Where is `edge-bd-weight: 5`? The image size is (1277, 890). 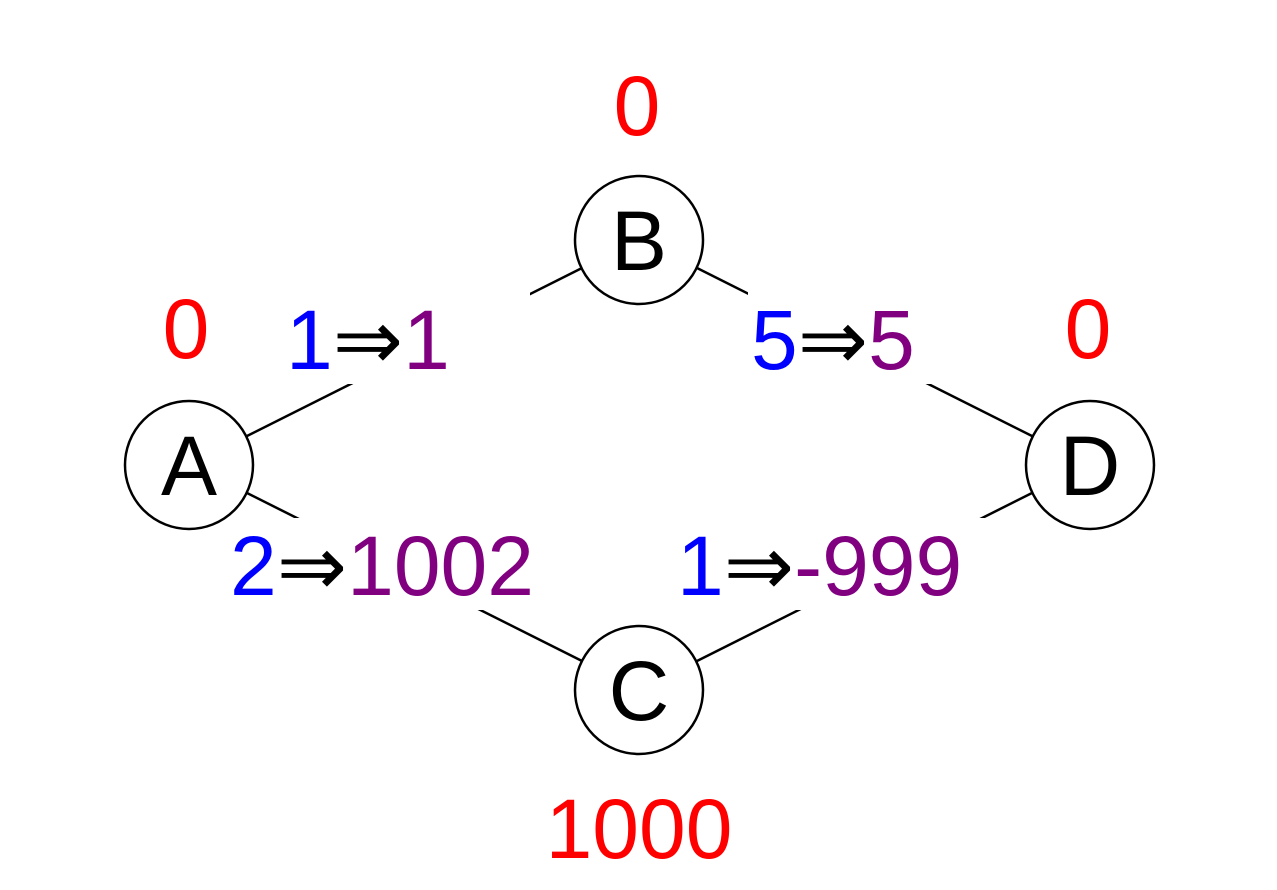 edge-bd-weight: 5 is located at coordinates (774, 340).